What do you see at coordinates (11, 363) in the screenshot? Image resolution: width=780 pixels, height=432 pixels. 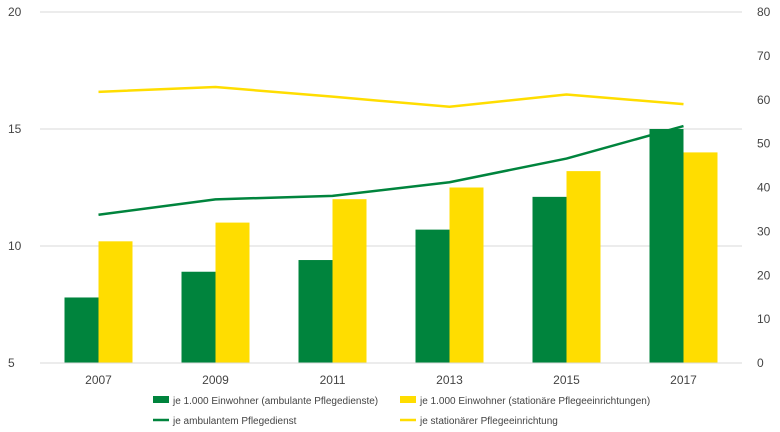 I see `y-left-tick-label: 5` at bounding box center [11, 363].